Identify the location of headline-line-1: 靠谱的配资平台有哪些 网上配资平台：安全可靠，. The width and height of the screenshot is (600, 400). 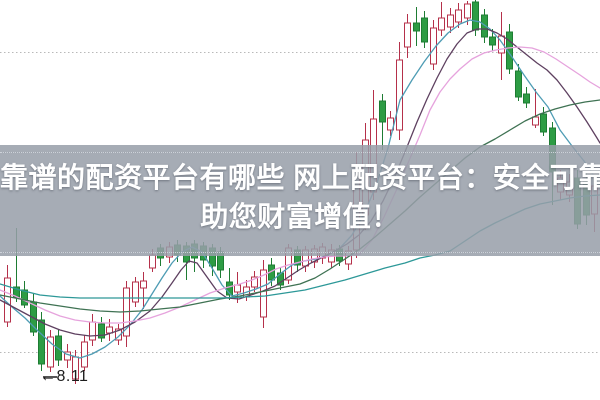
(300, 177).